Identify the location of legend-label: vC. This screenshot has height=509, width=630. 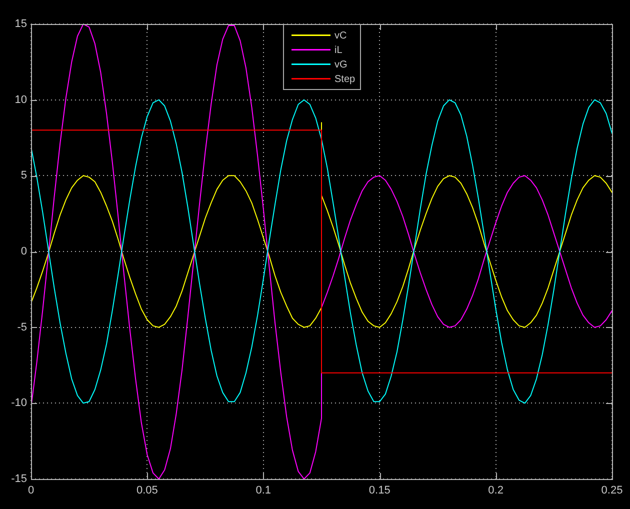
(340, 36).